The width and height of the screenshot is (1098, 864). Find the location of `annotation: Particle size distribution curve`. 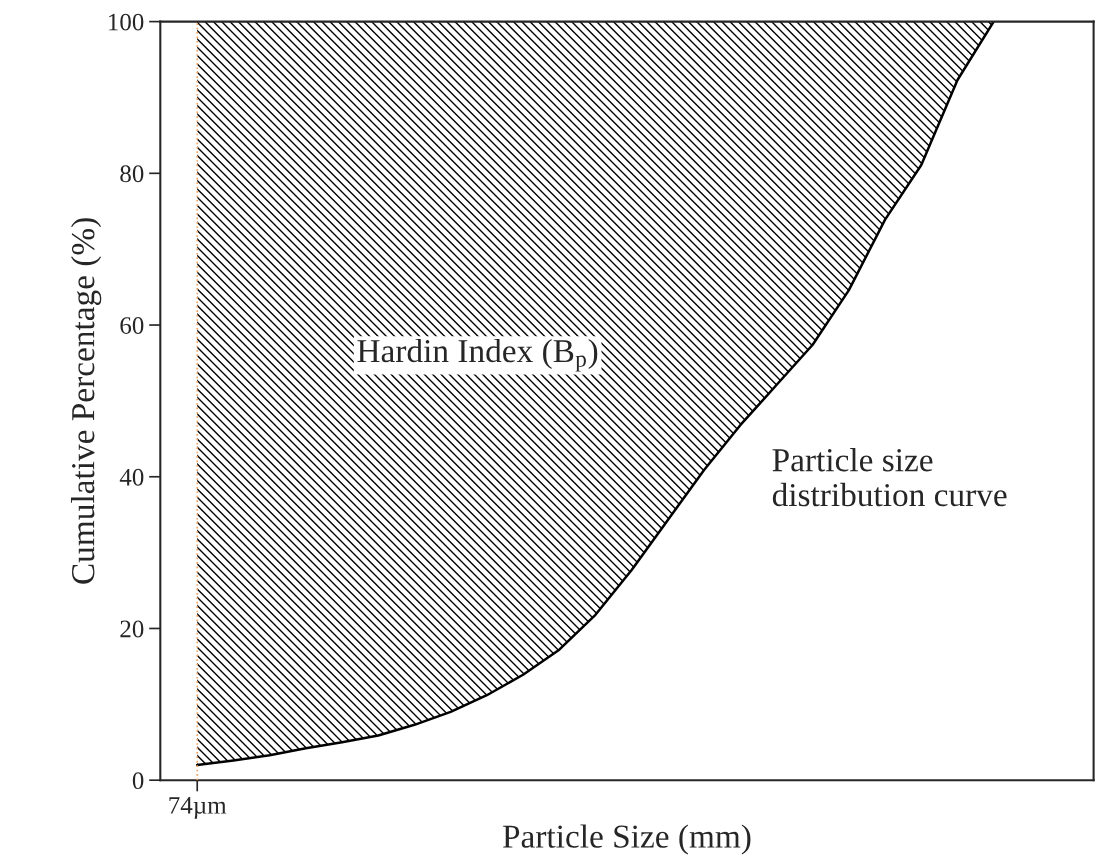

annotation: Particle size distribution curve is located at coordinates (889, 477).